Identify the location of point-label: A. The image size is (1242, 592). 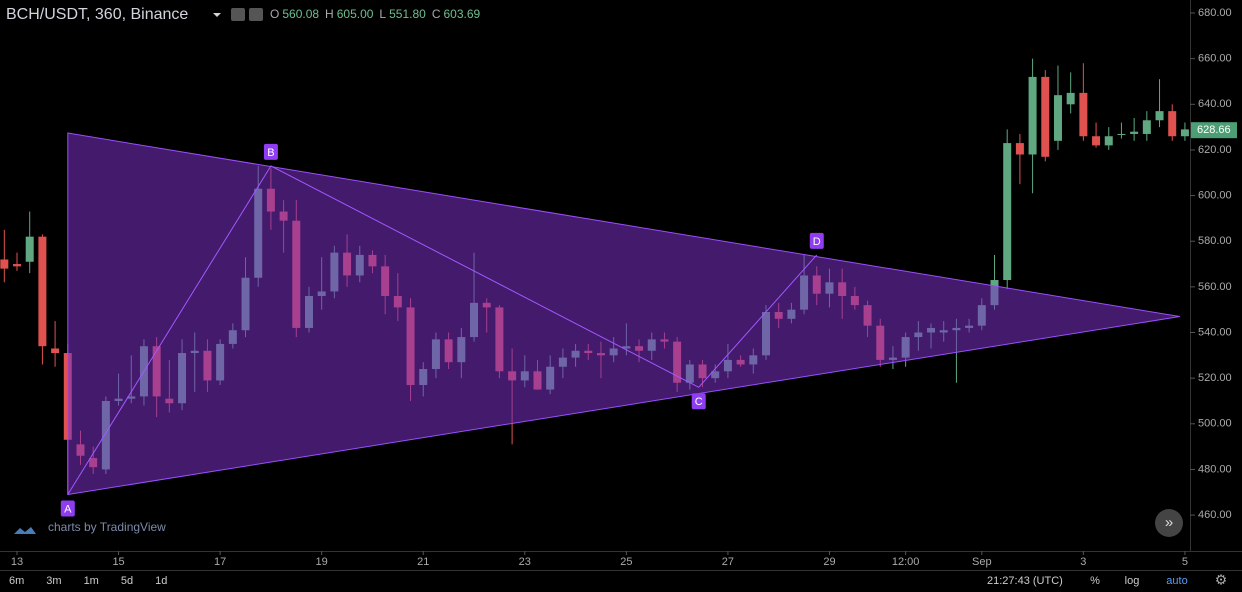
(68, 509).